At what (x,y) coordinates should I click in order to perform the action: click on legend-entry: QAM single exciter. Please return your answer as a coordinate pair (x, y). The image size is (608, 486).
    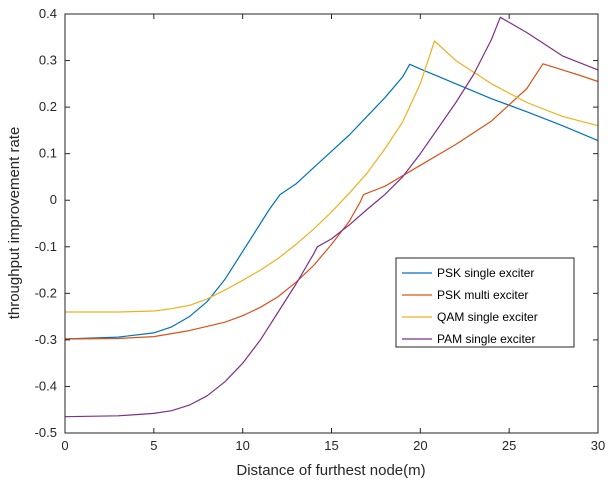
    Looking at the image, I should click on (470, 317).